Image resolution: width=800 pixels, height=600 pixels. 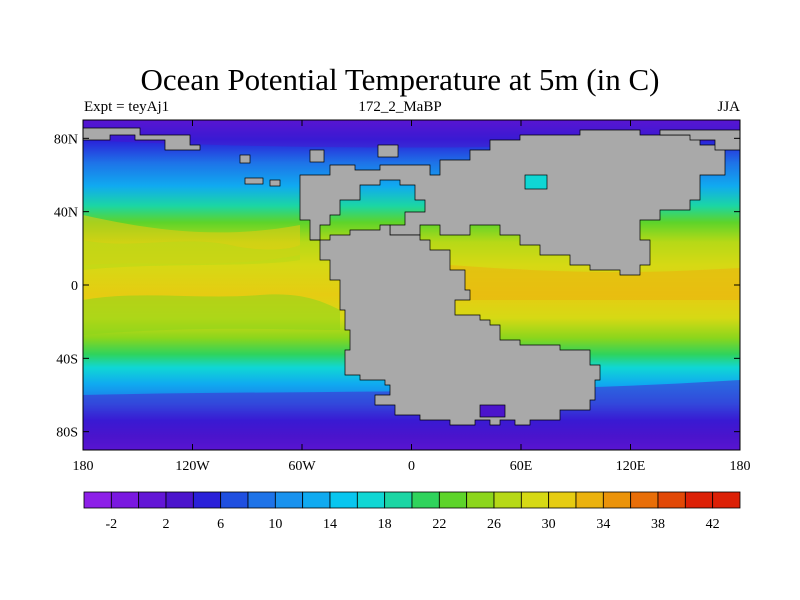 I want to click on land-arctic, so click(x=142, y=139).